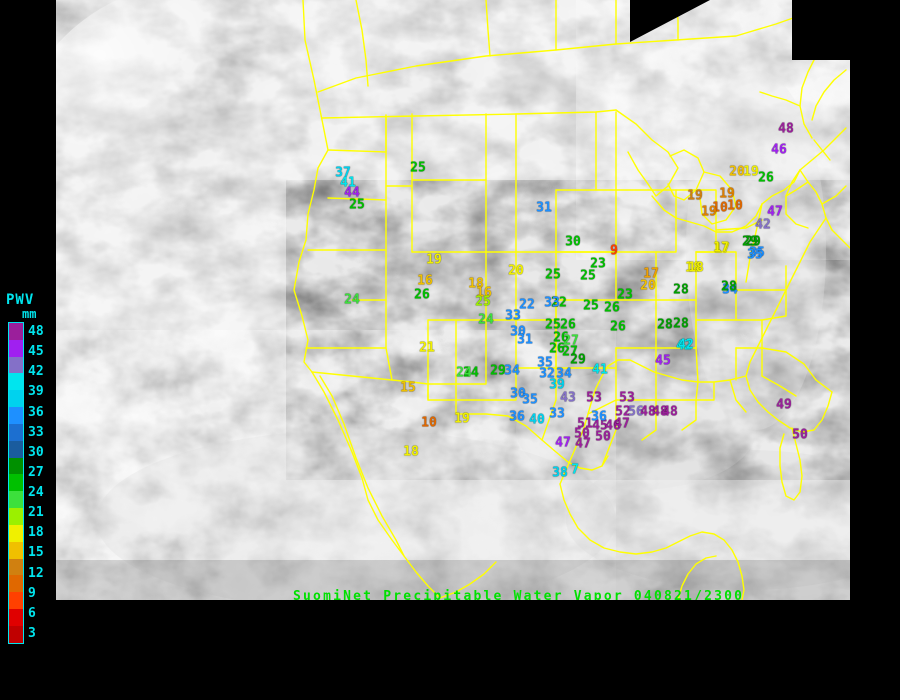 The height and width of the screenshot is (700, 900). I want to click on legend-tick-label: 9, so click(32, 593).